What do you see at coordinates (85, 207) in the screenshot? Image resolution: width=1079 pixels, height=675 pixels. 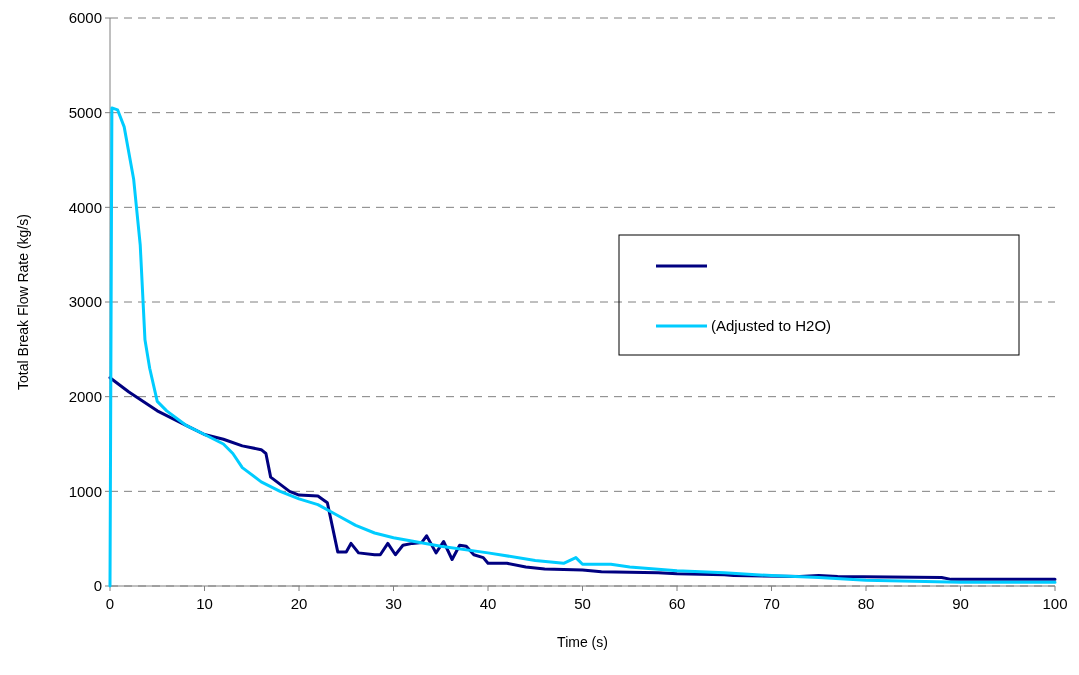 I see `y-tick-label: 4000` at bounding box center [85, 207].